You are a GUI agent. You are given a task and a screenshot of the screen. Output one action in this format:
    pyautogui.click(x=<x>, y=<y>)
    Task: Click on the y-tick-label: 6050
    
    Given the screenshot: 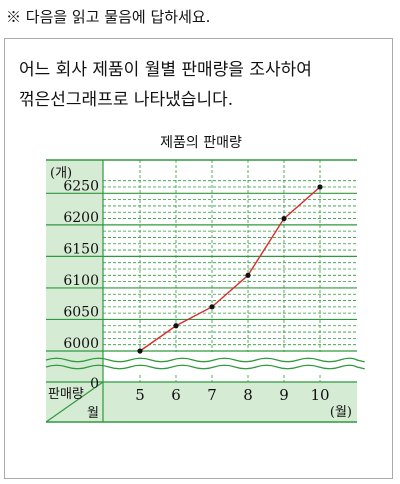 What is the action you would take?
    pyautogui.click(x=81, y=312)
    